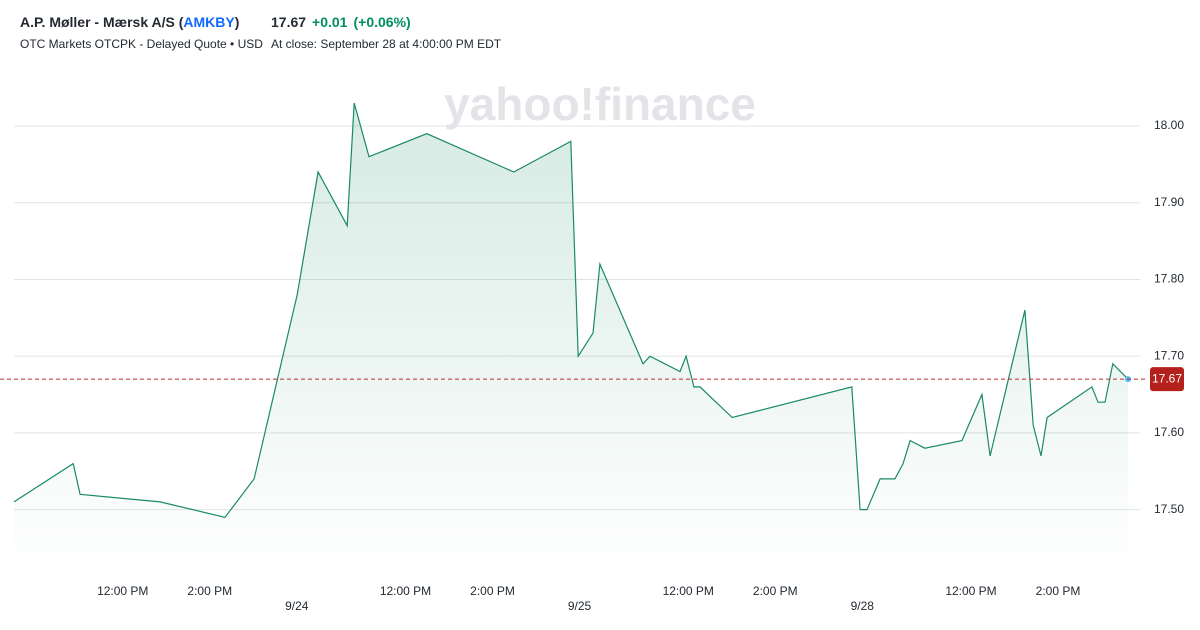 The width and height of the screenshot is (1200, 630). Describe the element at coordinates (330, 22) in the screenshot. I see `change: +0.01` at that location.